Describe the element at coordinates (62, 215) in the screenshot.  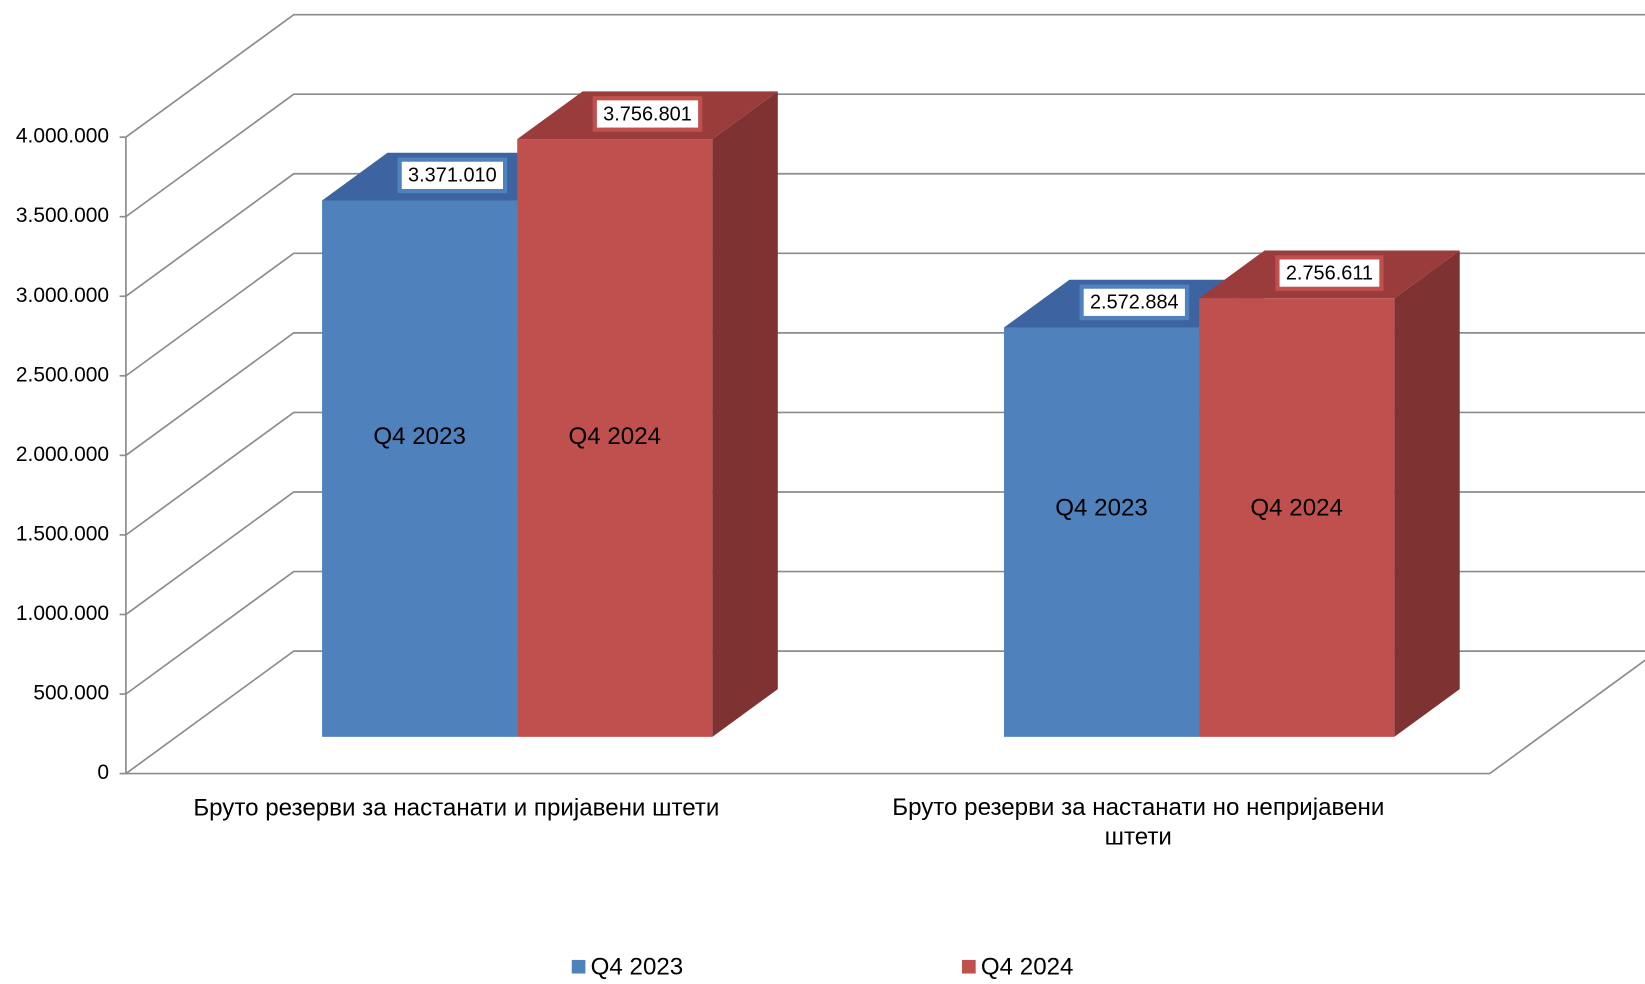
I see `y-tick-label: 3.500.000` at that location.